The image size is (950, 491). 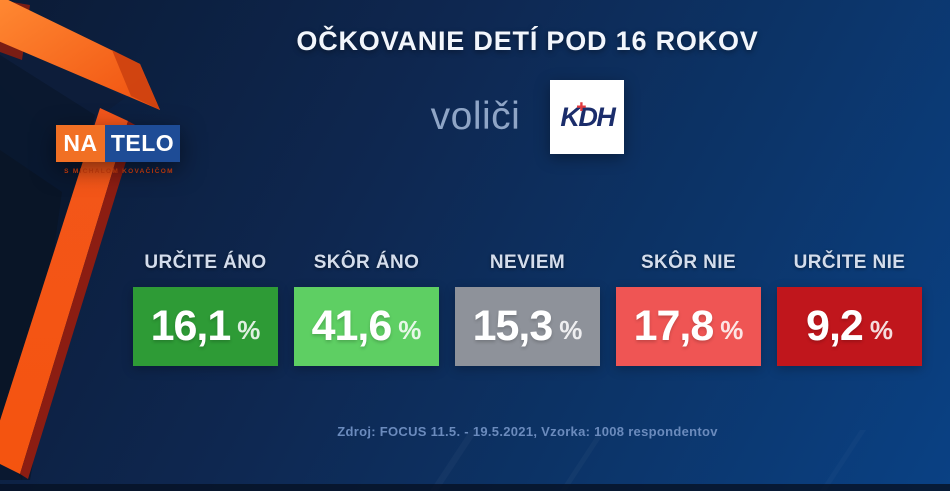 What do you see at coordinates (513, 326) in the screenshot?
I see `value-number: 15,3` at bounding box center [513, 326].